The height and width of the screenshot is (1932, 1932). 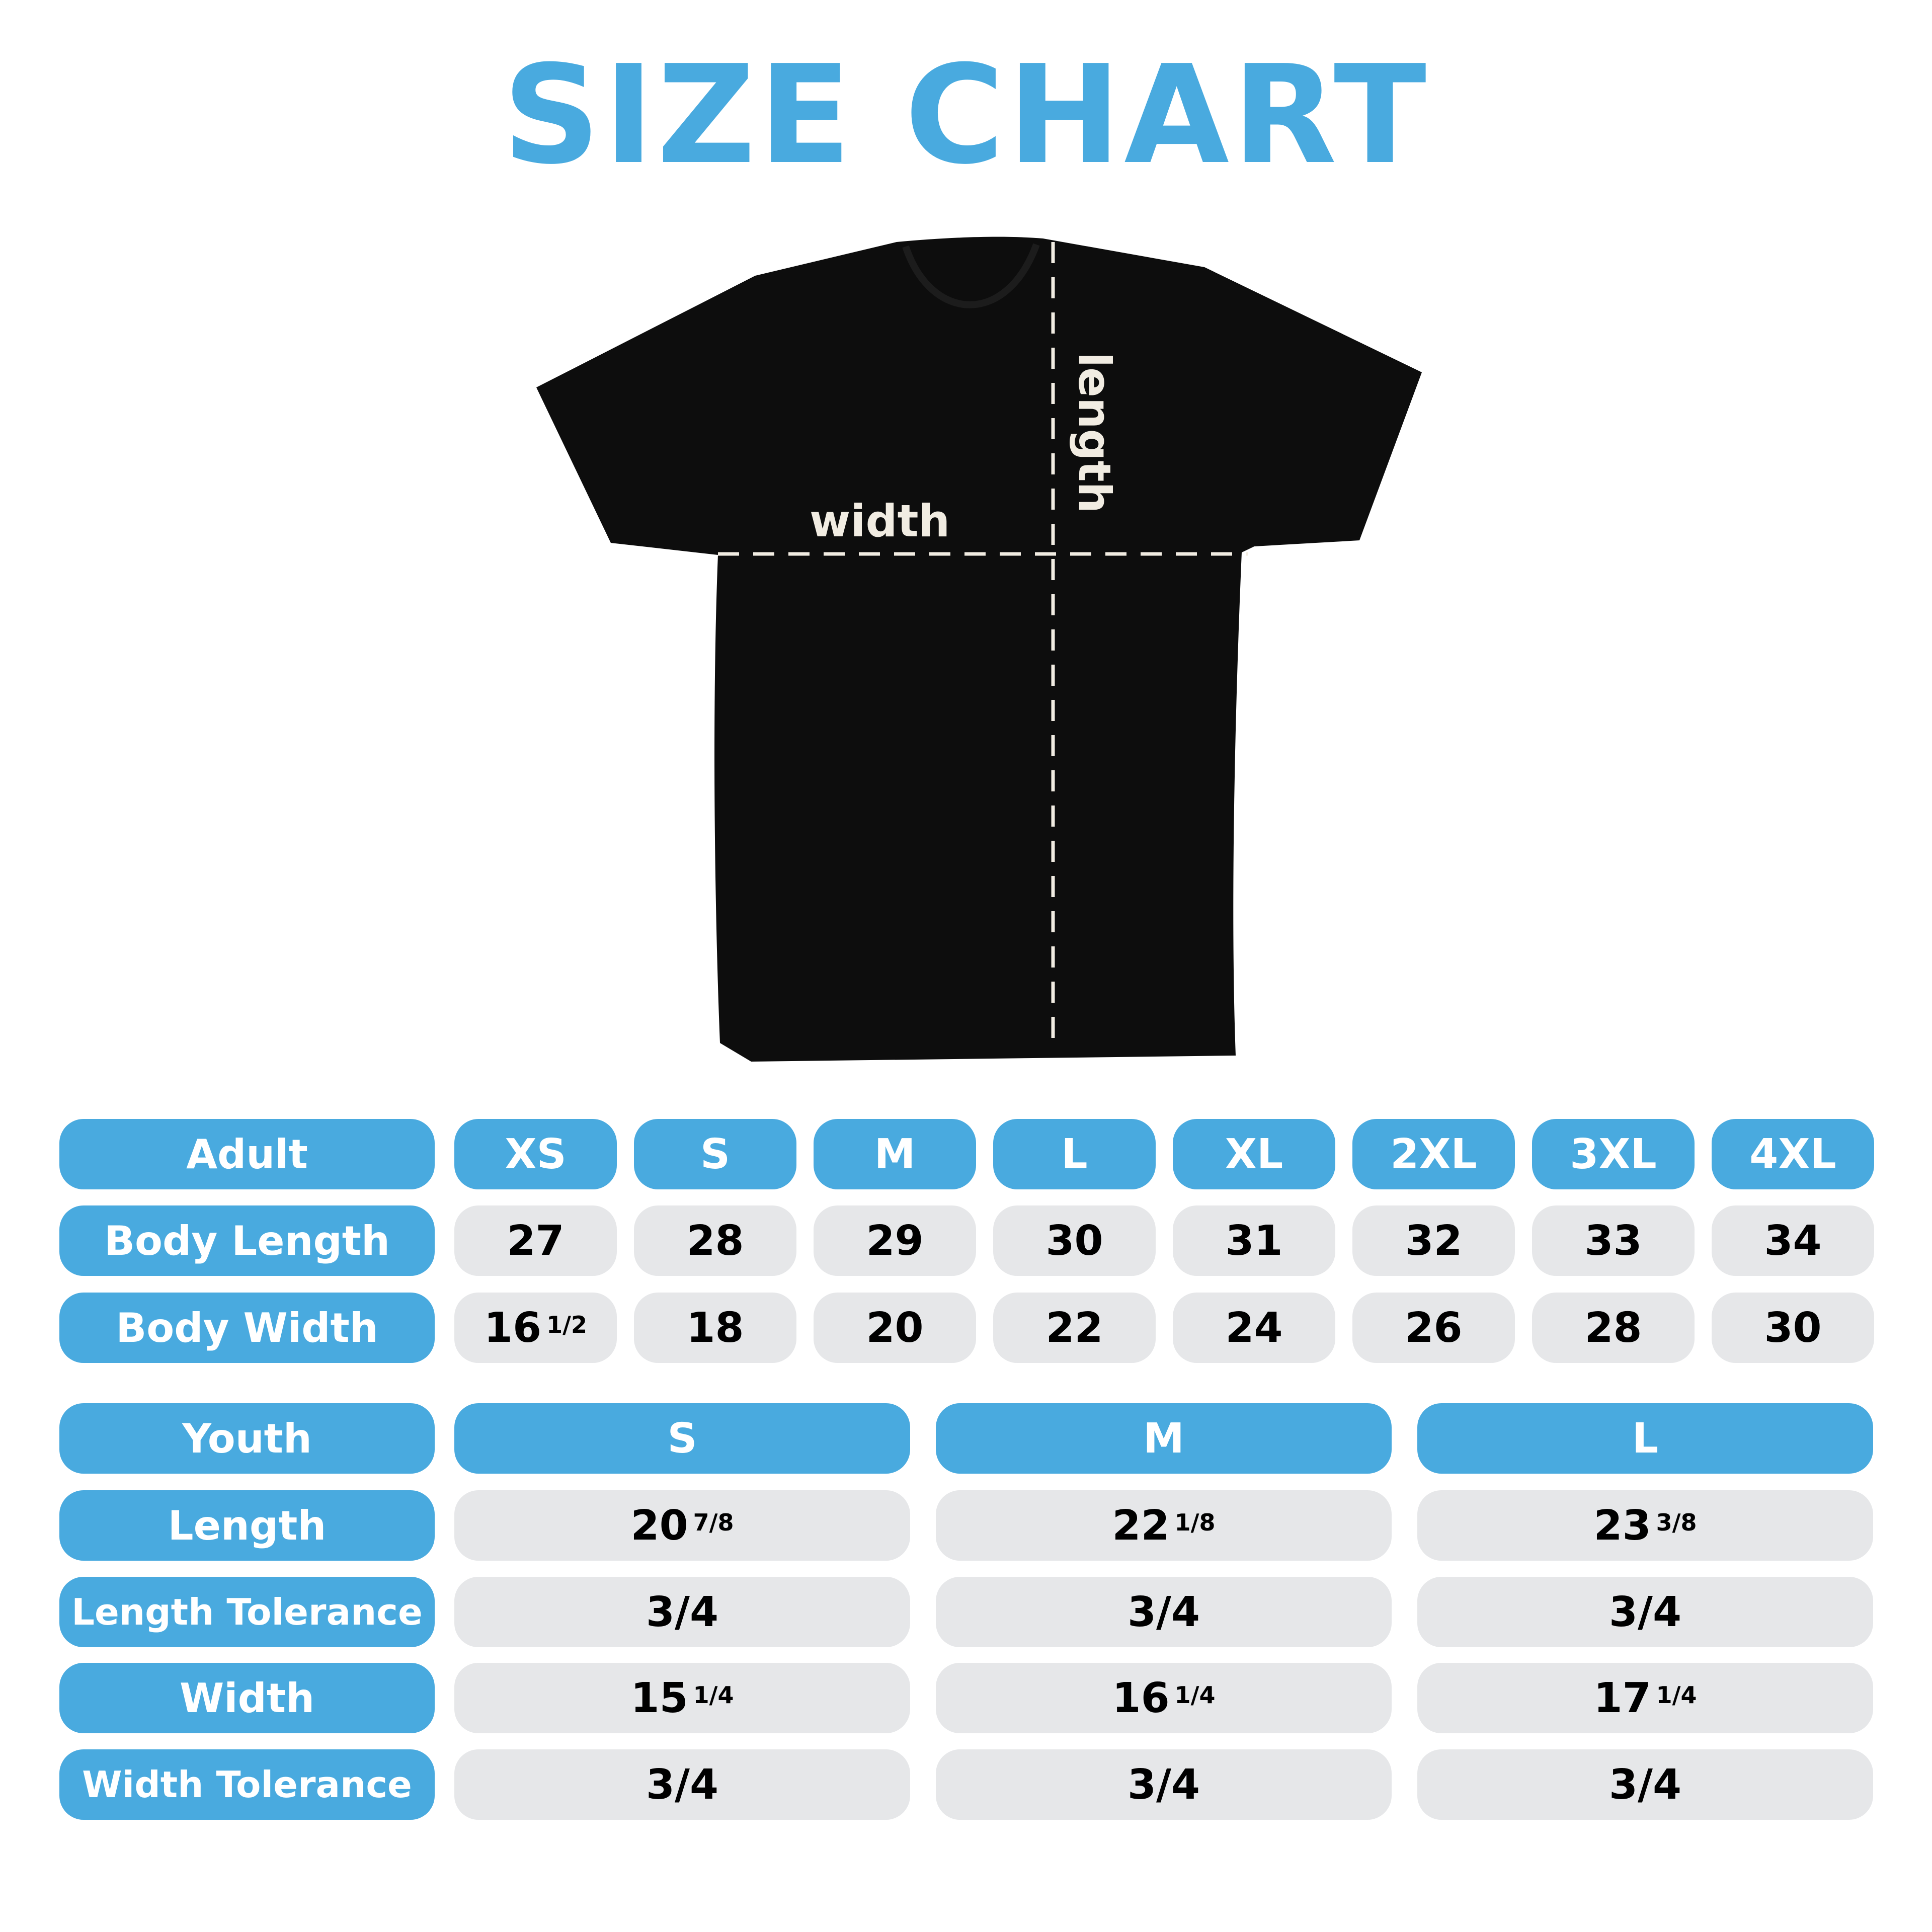 I want to click on row-label-width-tolerance: Width Tolerance, so click(x=247, y=1785).